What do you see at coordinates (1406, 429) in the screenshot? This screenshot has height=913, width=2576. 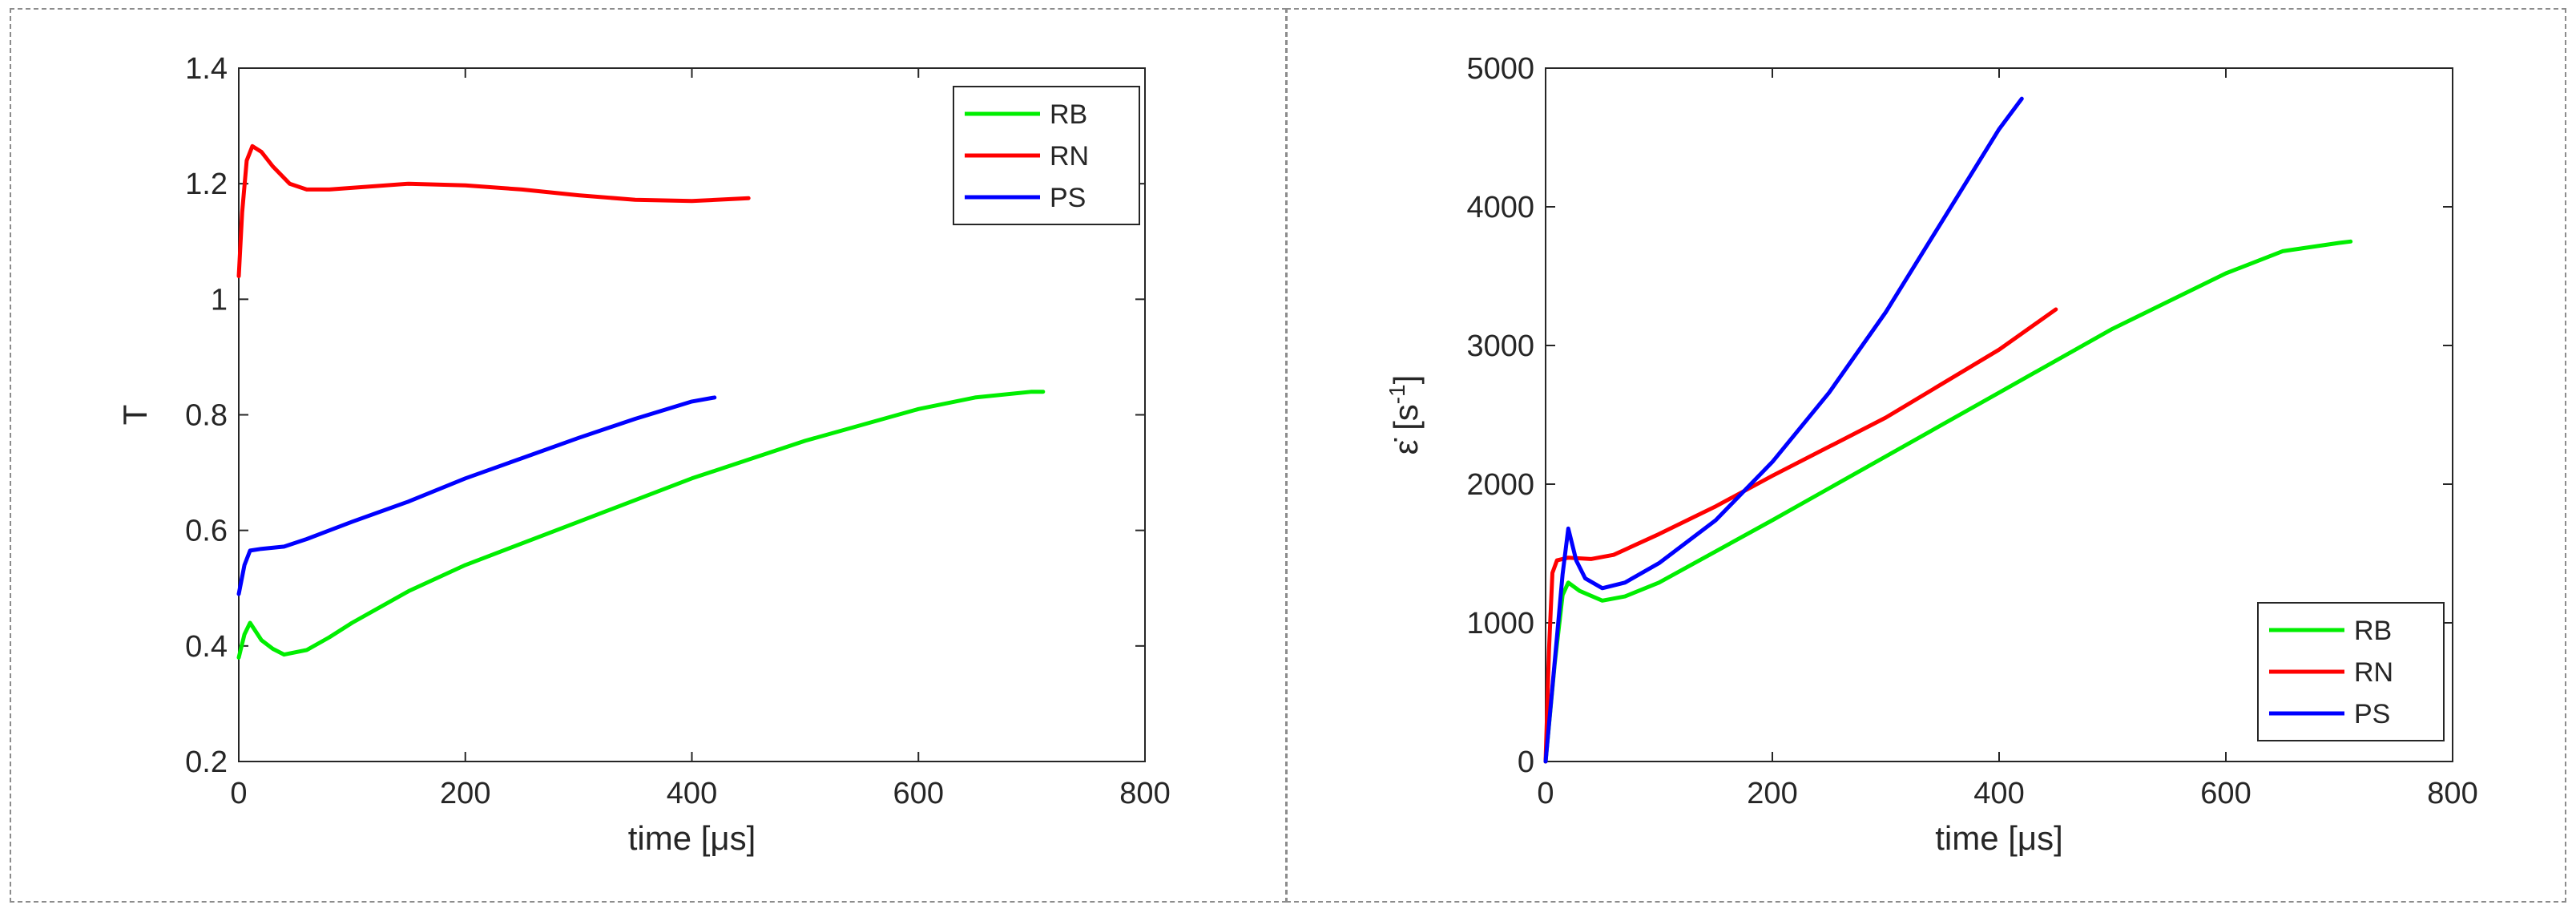 I see `y-axis-label-main: ε̇ [s` at bounding box center [1406, 429].